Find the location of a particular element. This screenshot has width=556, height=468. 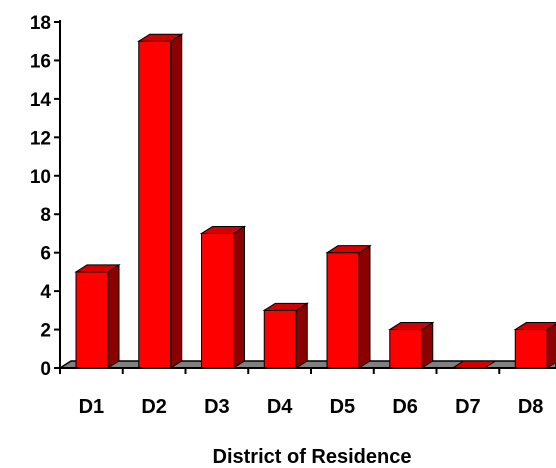

x-tick-label: D2 is located at coordinates (154, 407).